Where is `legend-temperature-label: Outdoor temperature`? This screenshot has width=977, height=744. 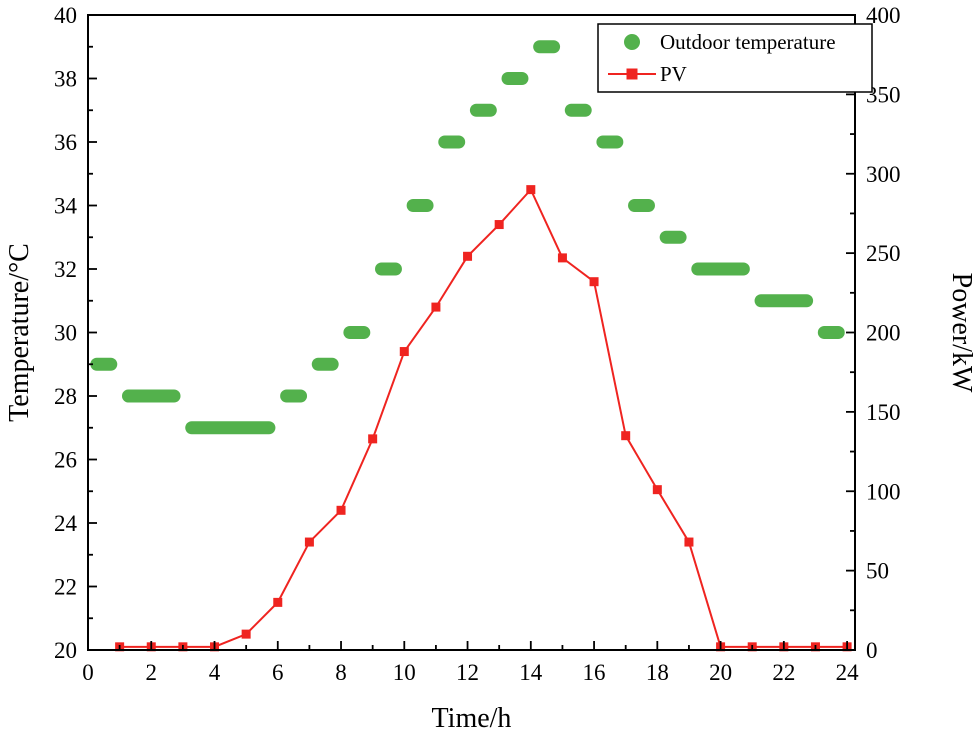
legend-temperature-label: Outdoor temperature is located at coordinates (748, 42).